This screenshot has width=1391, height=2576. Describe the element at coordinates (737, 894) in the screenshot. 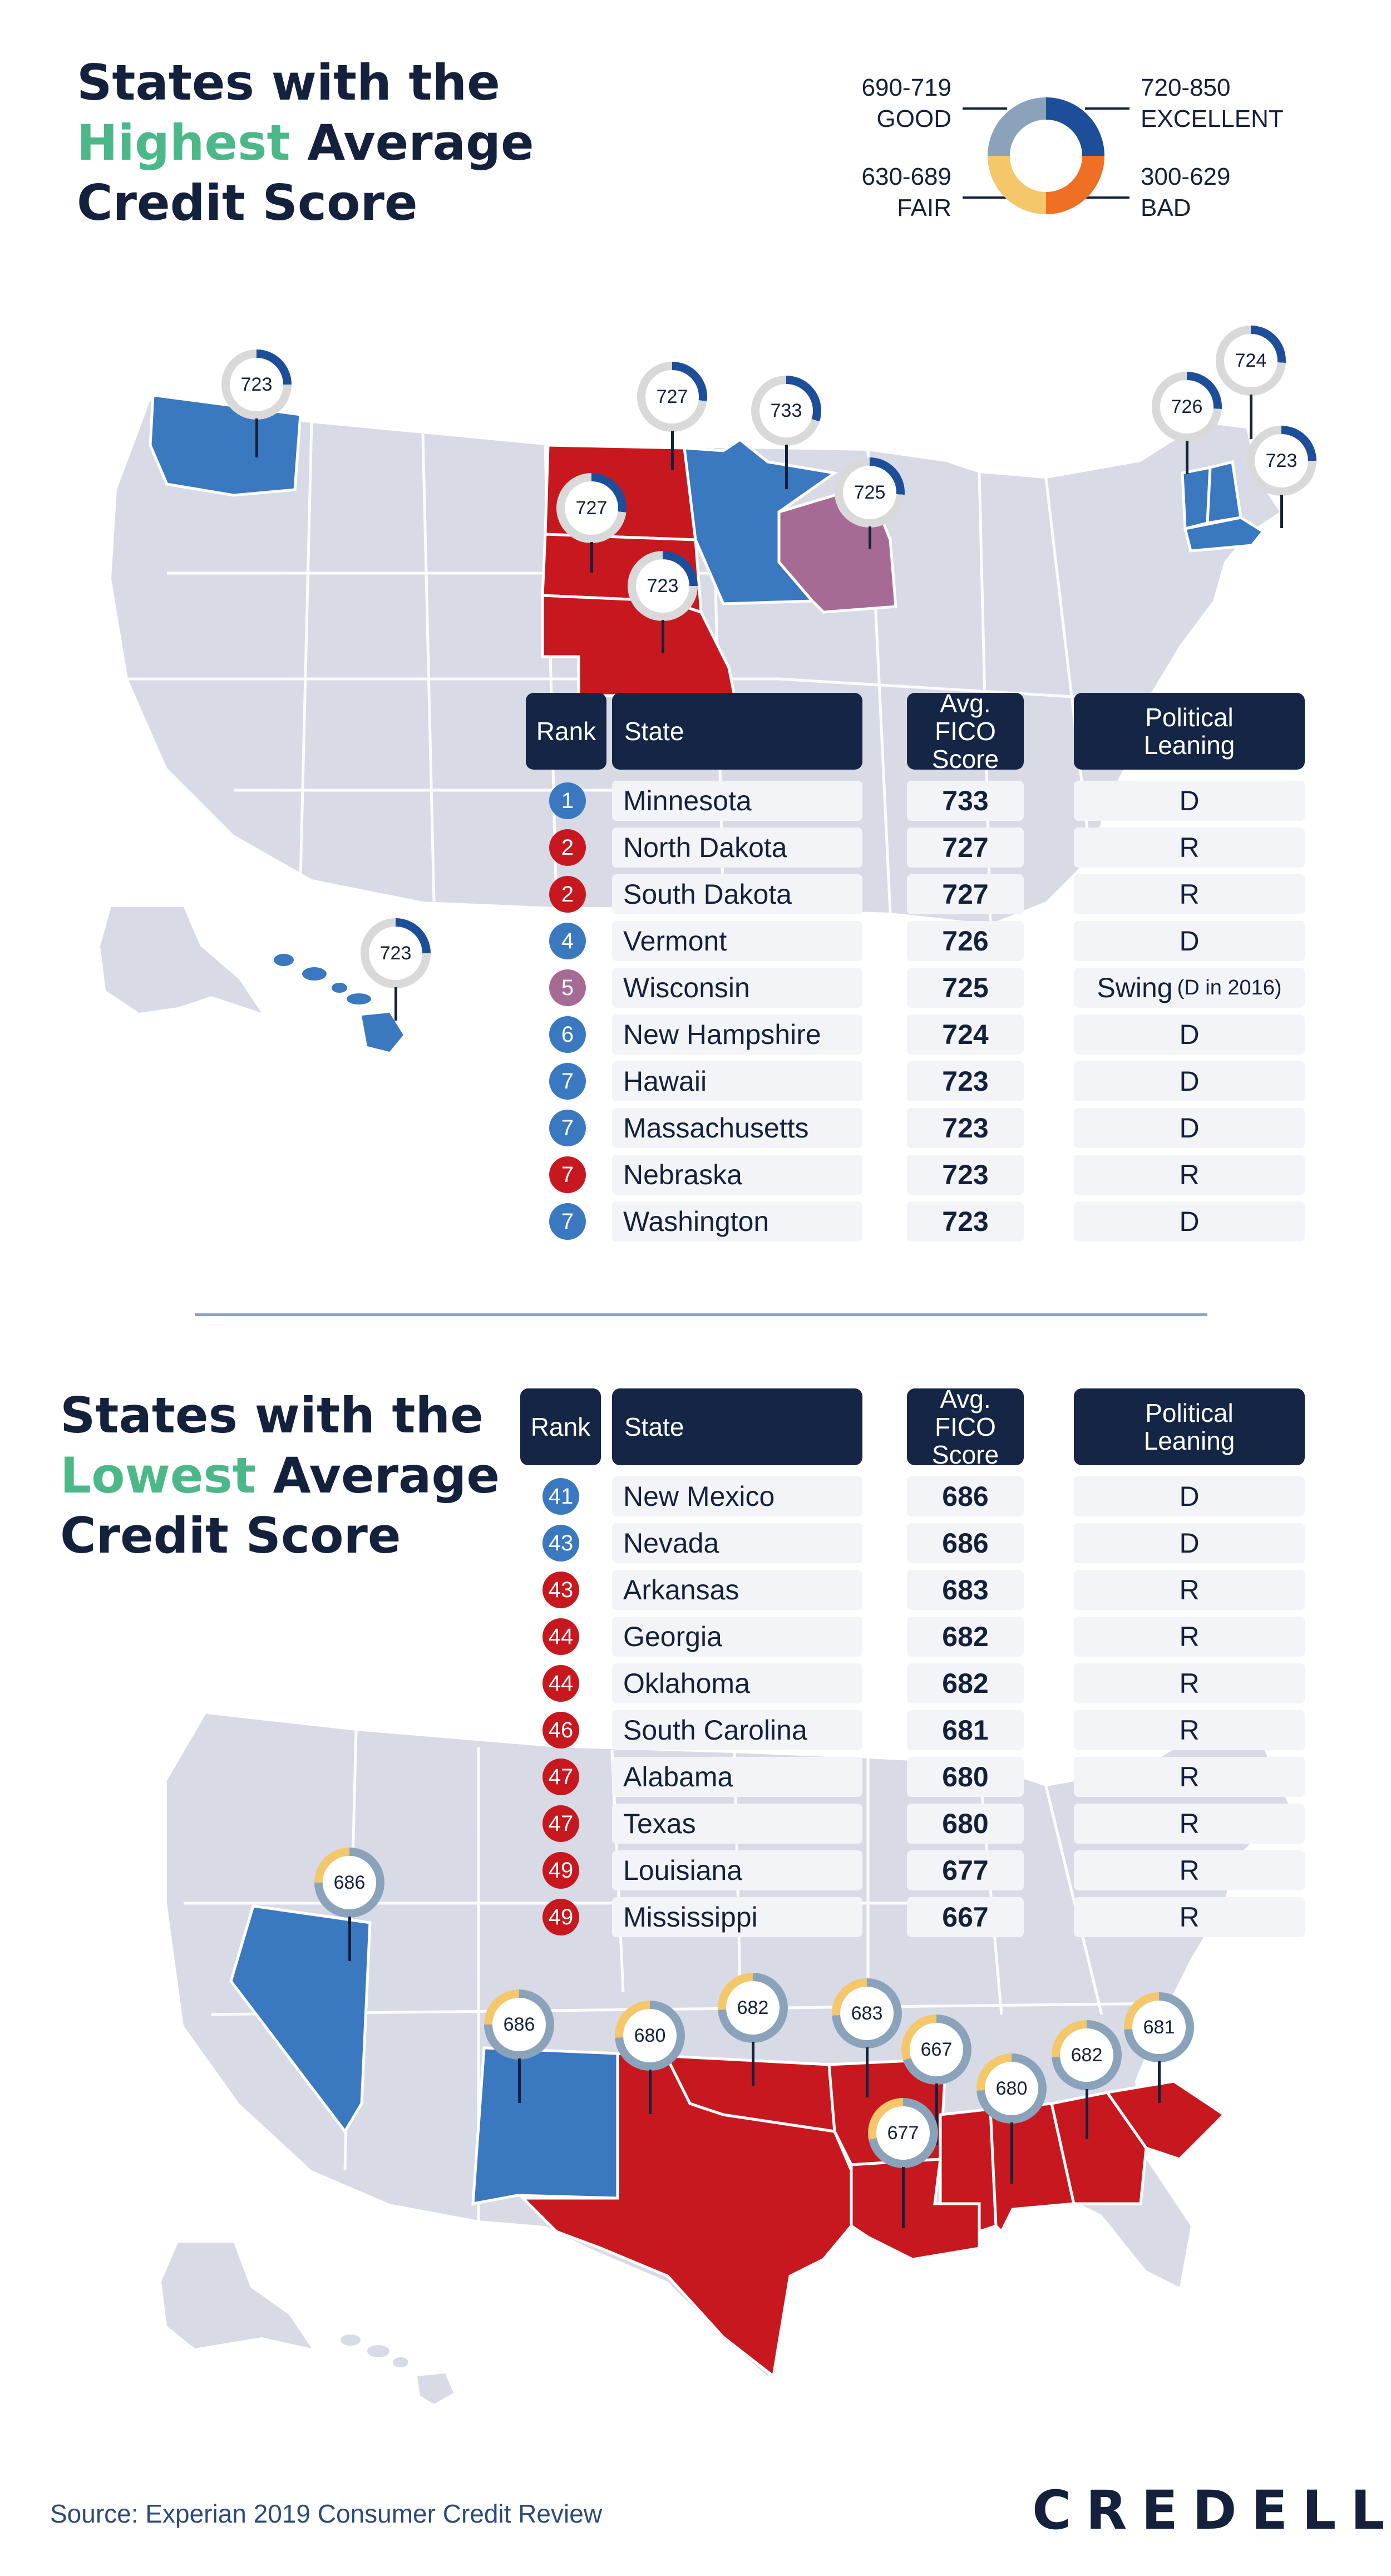

I see `state-cell: South Dakota` at that location.